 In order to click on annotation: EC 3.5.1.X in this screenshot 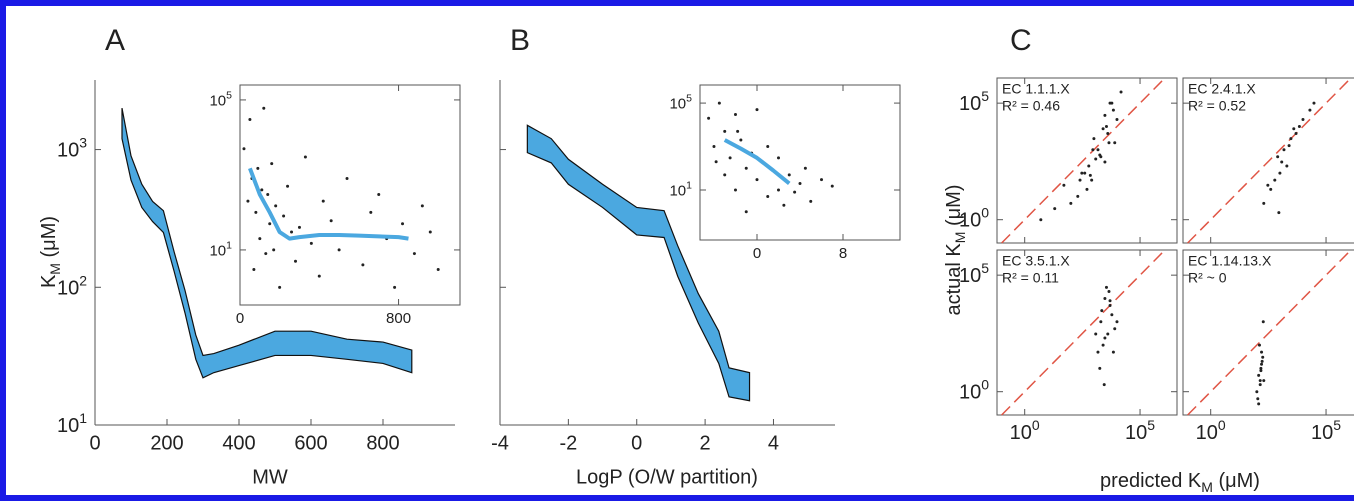, I will do `click(1036, 261)`.